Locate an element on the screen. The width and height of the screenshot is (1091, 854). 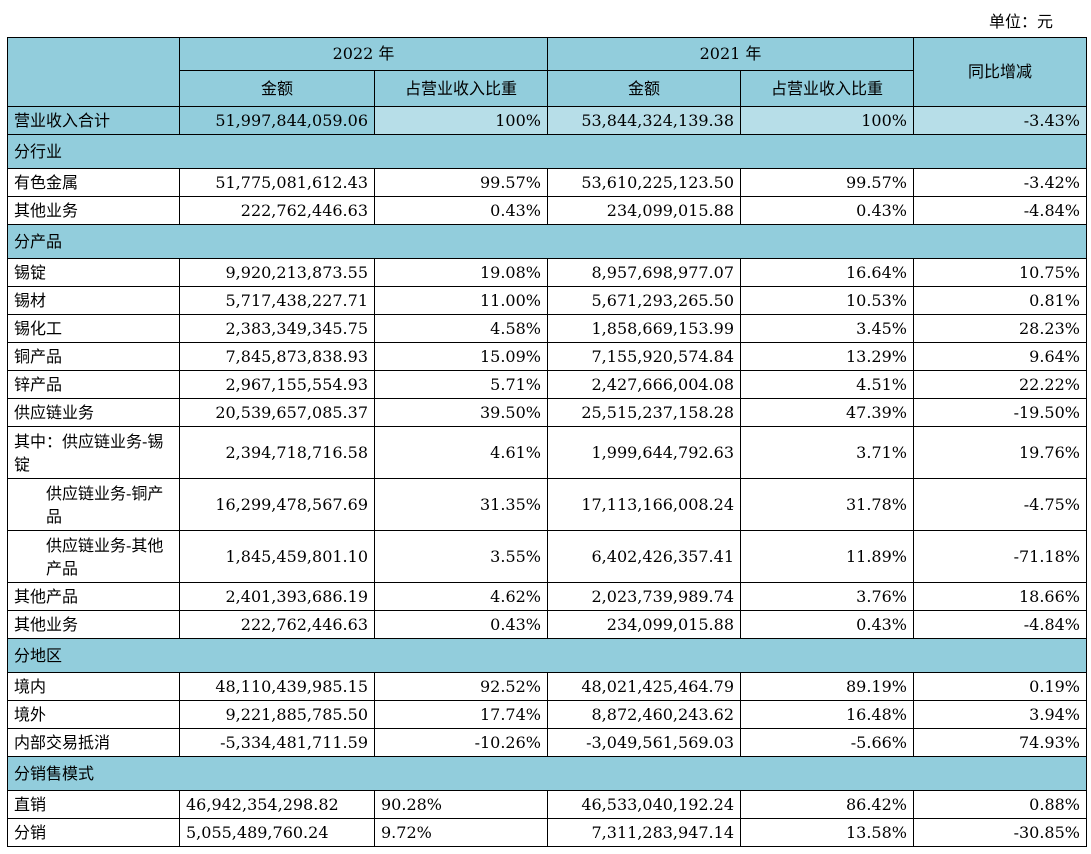
share-2021: 99.57% is located at coordinates (827, 182).